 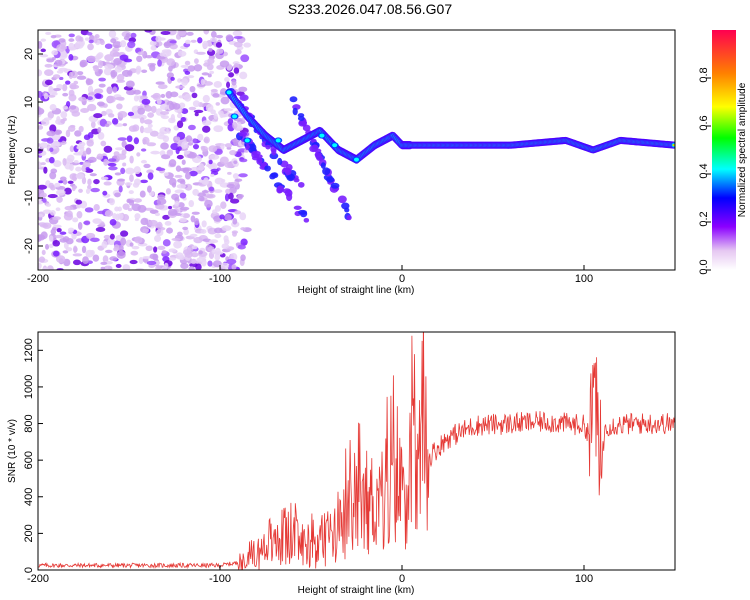 I want to click on colorbar-tick-label: 0.0, so click(x=704, y=266).